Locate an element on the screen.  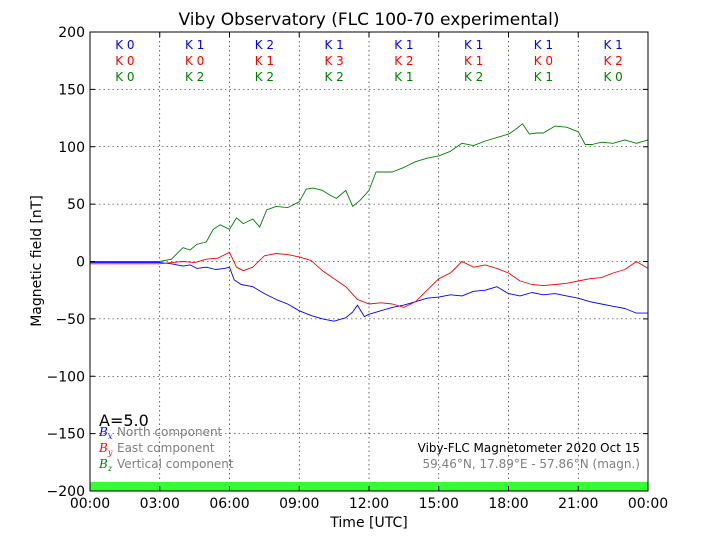
series-line-north-component is located at coordinates (369, 292).